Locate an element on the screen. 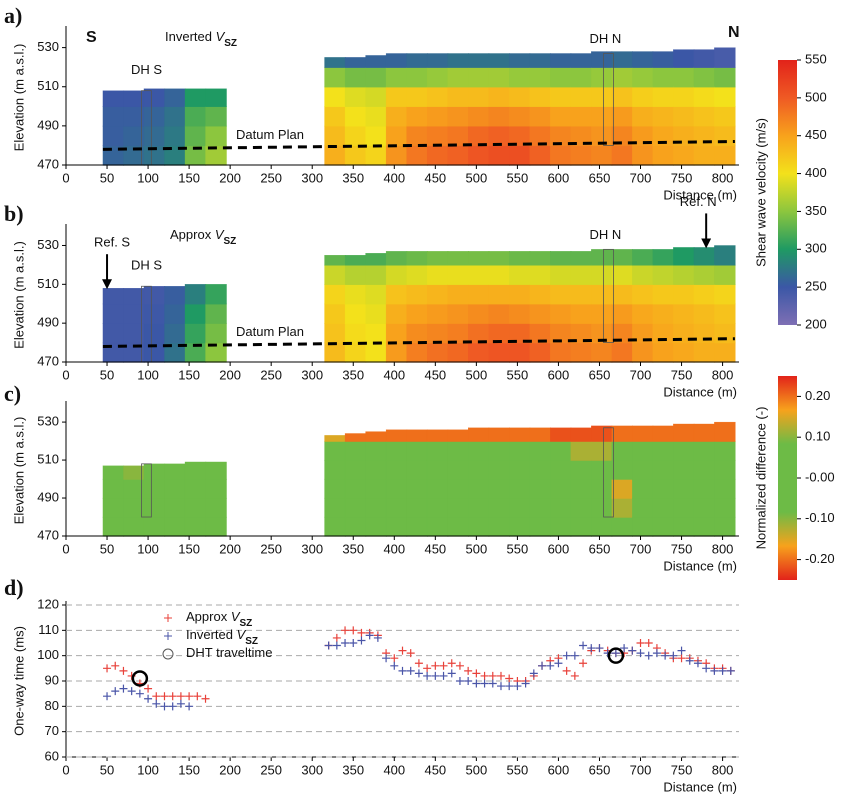 The image size is (856, 799). colorbar-tick-label: -0.20 is located at coordinates (820, 558).